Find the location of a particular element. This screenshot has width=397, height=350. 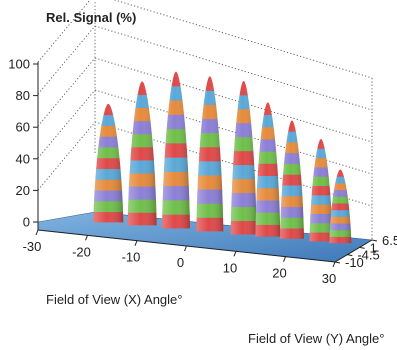

z-tick-label: 100 is located at coordinates (19, 64).